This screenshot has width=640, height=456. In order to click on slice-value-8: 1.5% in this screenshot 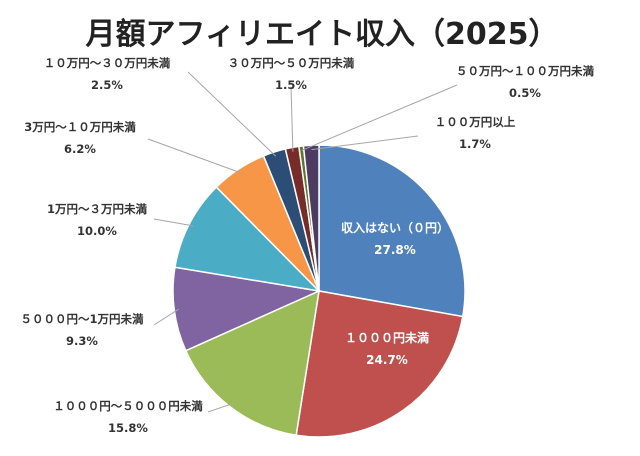, I will do `click(291, 85)`.